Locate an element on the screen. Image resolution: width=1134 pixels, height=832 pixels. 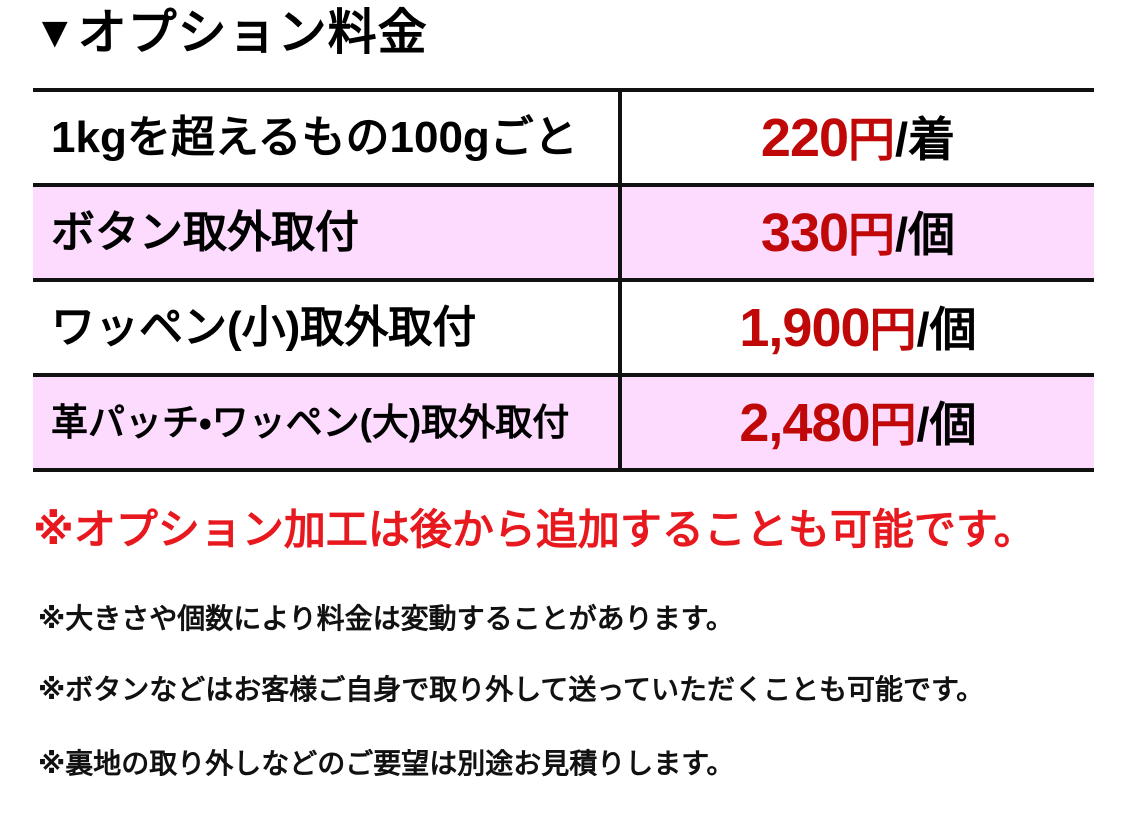
table-cell-price: 330円/個 is located at coordinates (857, 232).